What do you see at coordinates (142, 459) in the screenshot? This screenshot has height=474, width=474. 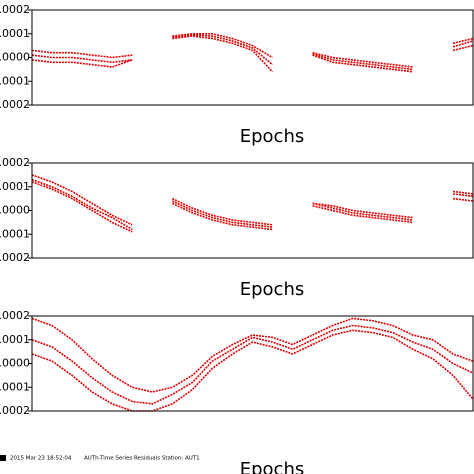 I see `footer-text: AUTh-Time Series Residuals Station: AUT1` at bounding box center [142, 459].